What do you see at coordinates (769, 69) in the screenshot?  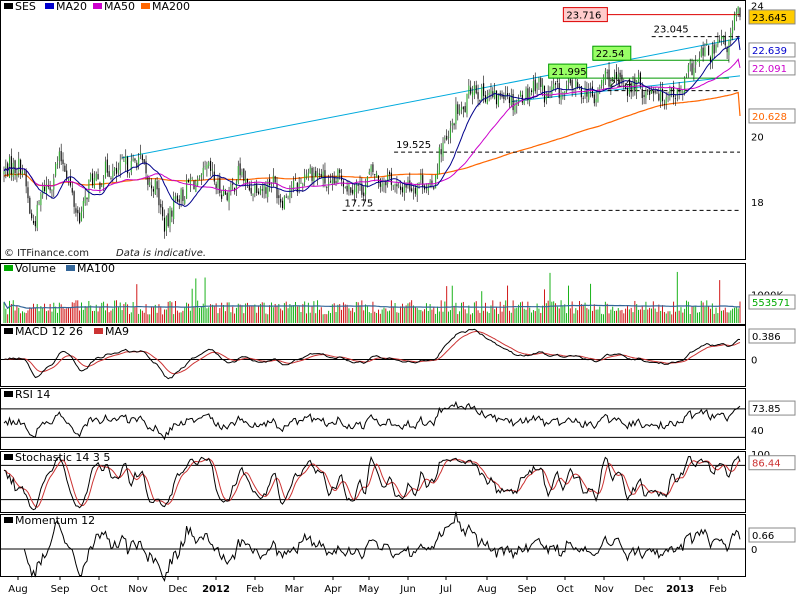 I see `last-value-label: 22.091` at bounding box center [769, 69].